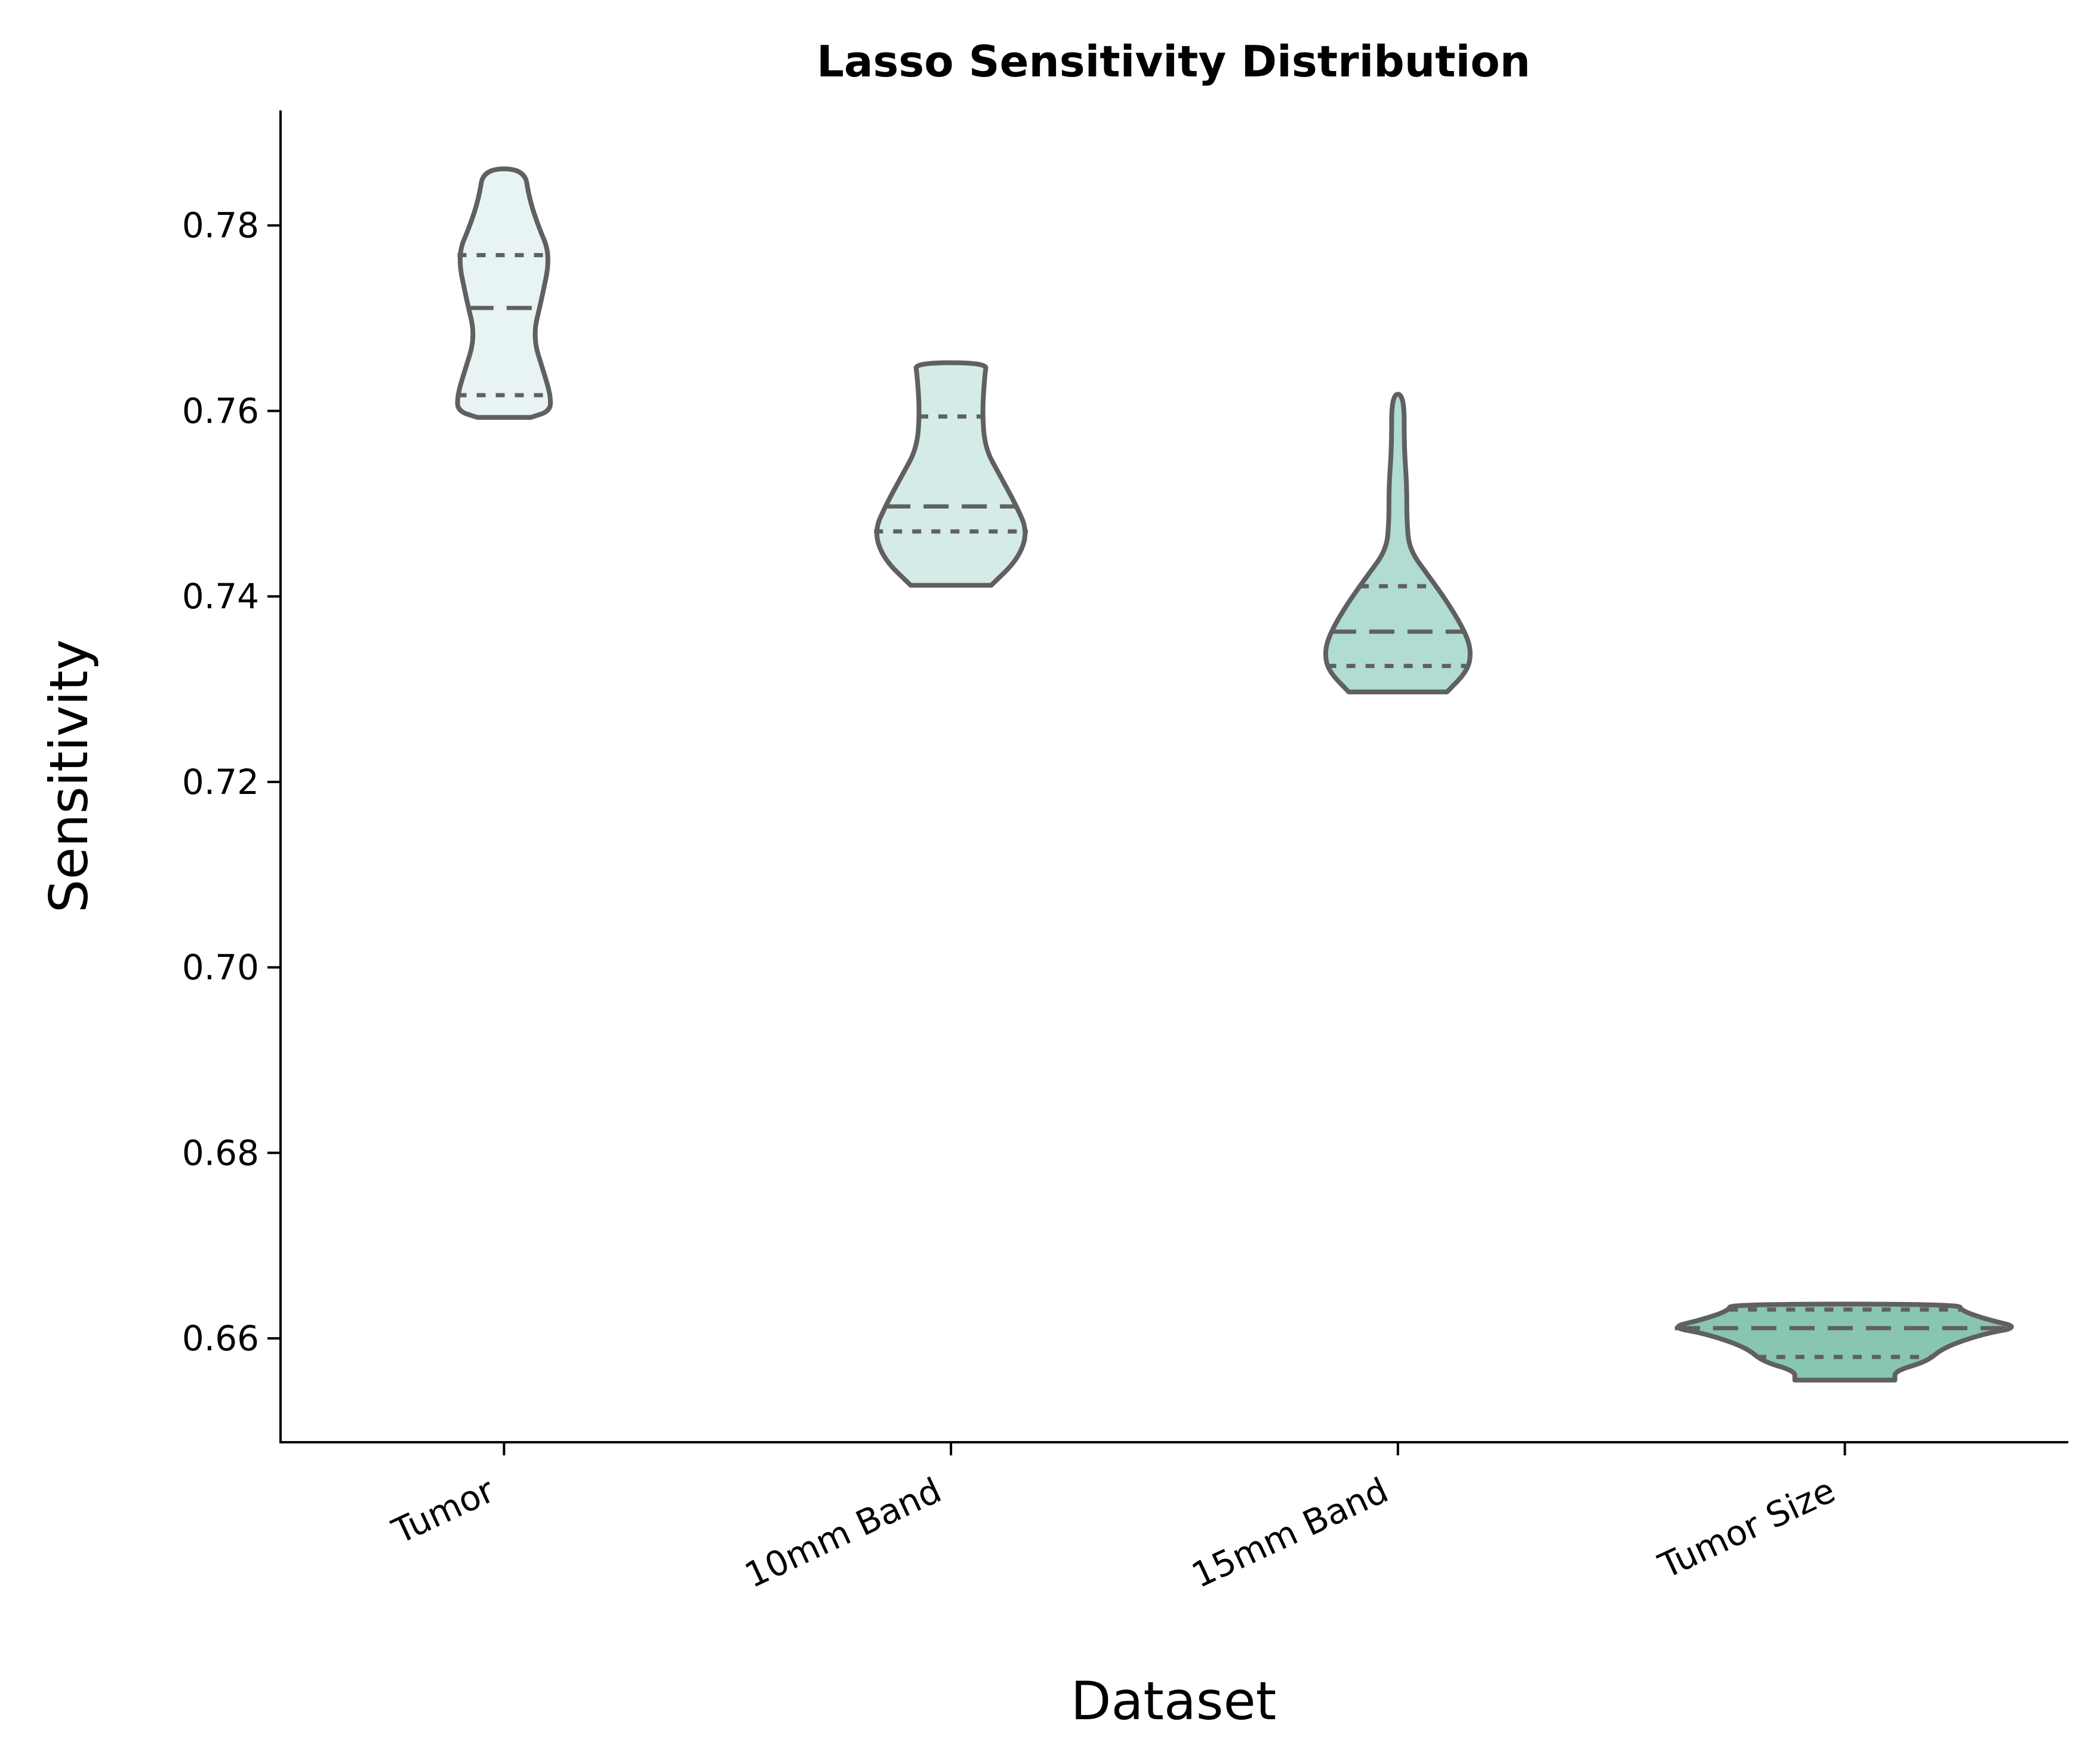 This screenshot has width=2091, height=1764. Describe the element at coordinates (443, 1511) in the screenshot. I see `x-tick-label: Tumor` at that location.